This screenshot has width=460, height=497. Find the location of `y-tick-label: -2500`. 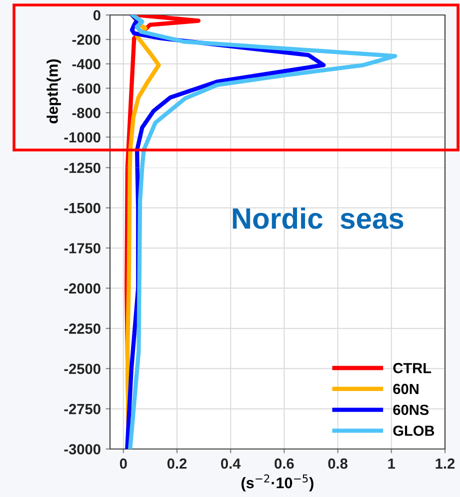

y-tick-label: -2500 is located at coordinates (82, 369).